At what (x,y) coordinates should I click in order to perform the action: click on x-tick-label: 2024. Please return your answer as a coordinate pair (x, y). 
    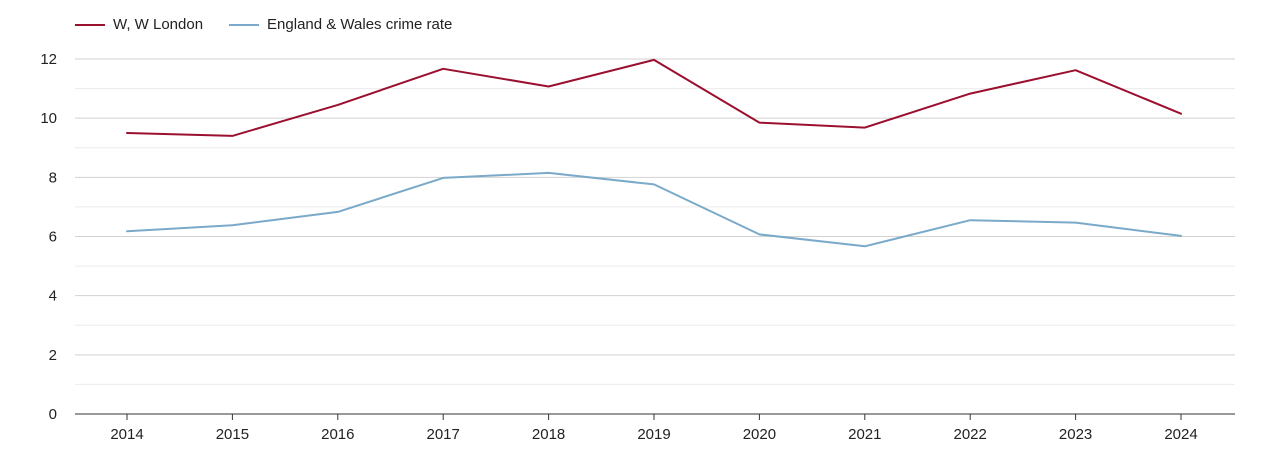
    Looking at the image, I should click on (1180, 434).